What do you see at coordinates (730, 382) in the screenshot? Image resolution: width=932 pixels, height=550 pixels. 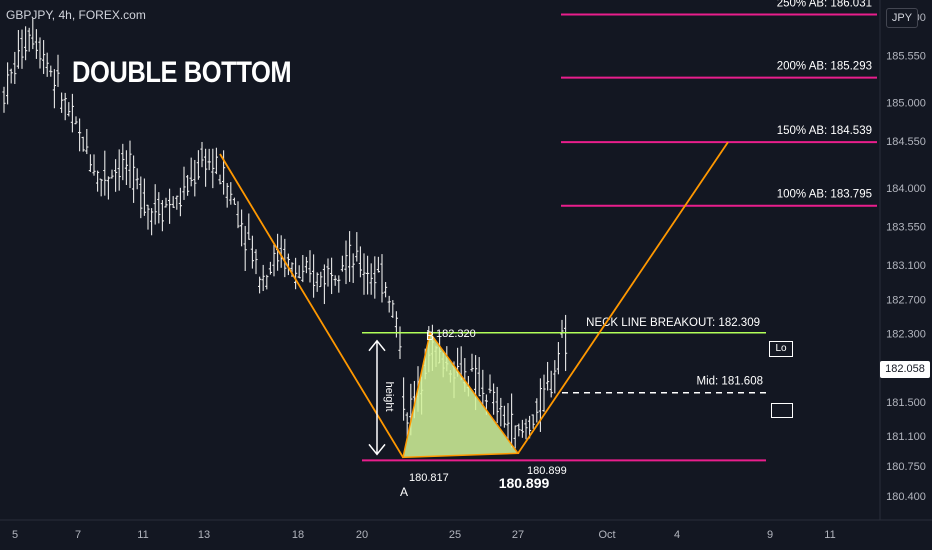 I see `mid-line-label: Mid: 181.608` at bounding box center [730, 382].